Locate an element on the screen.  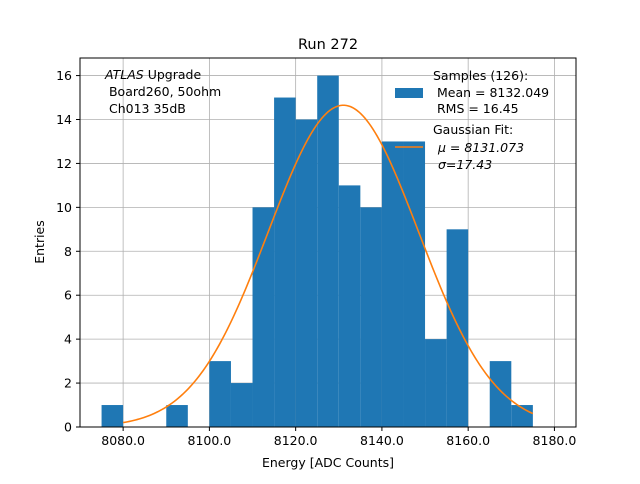
x-tick-label: 8180.0 is located at coordinates (555, 440).